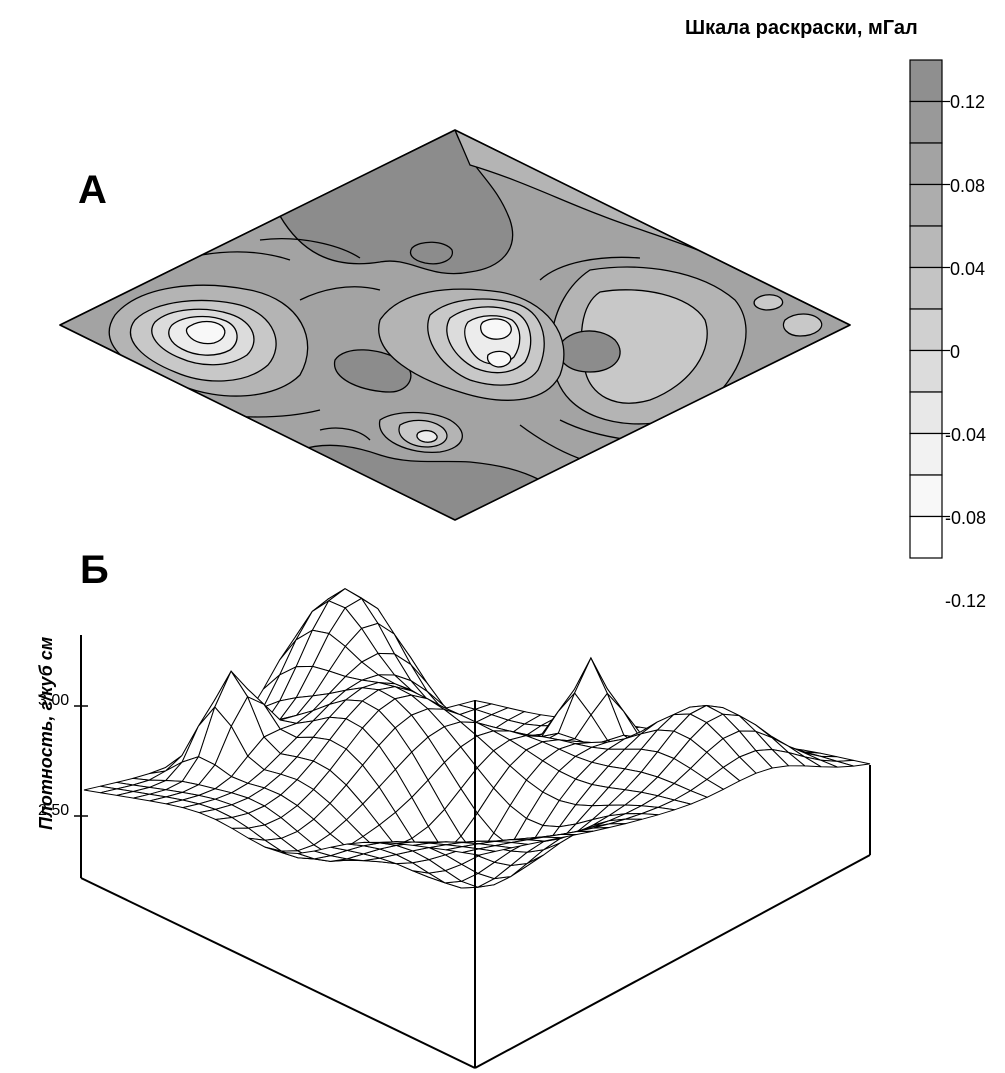 This screenshot has width=1005, height=1073. What do you see at coordinates (965, 601) in the screenshot?
I see `scale-tick-label: -0.12` at bounding box center [965, 601].